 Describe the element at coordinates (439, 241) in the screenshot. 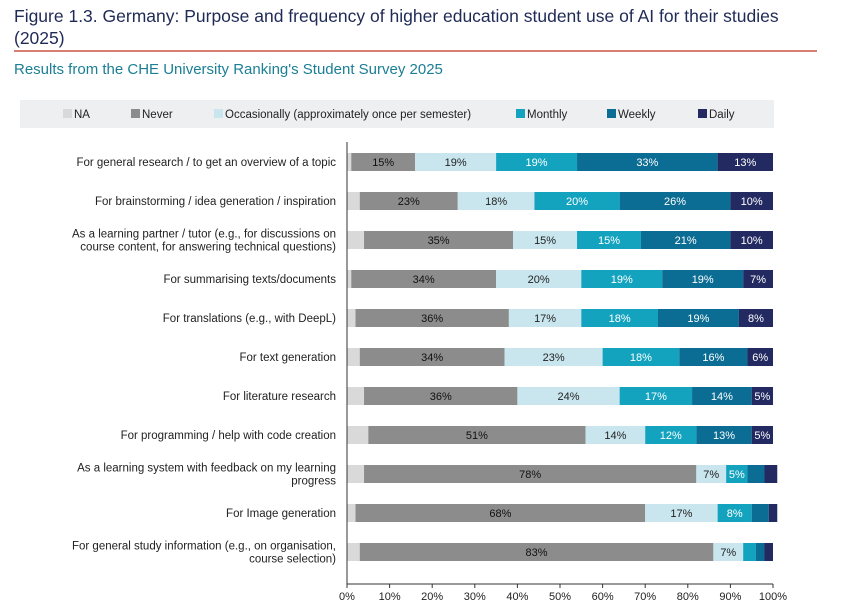

I see `data-label: 35%` at that location.